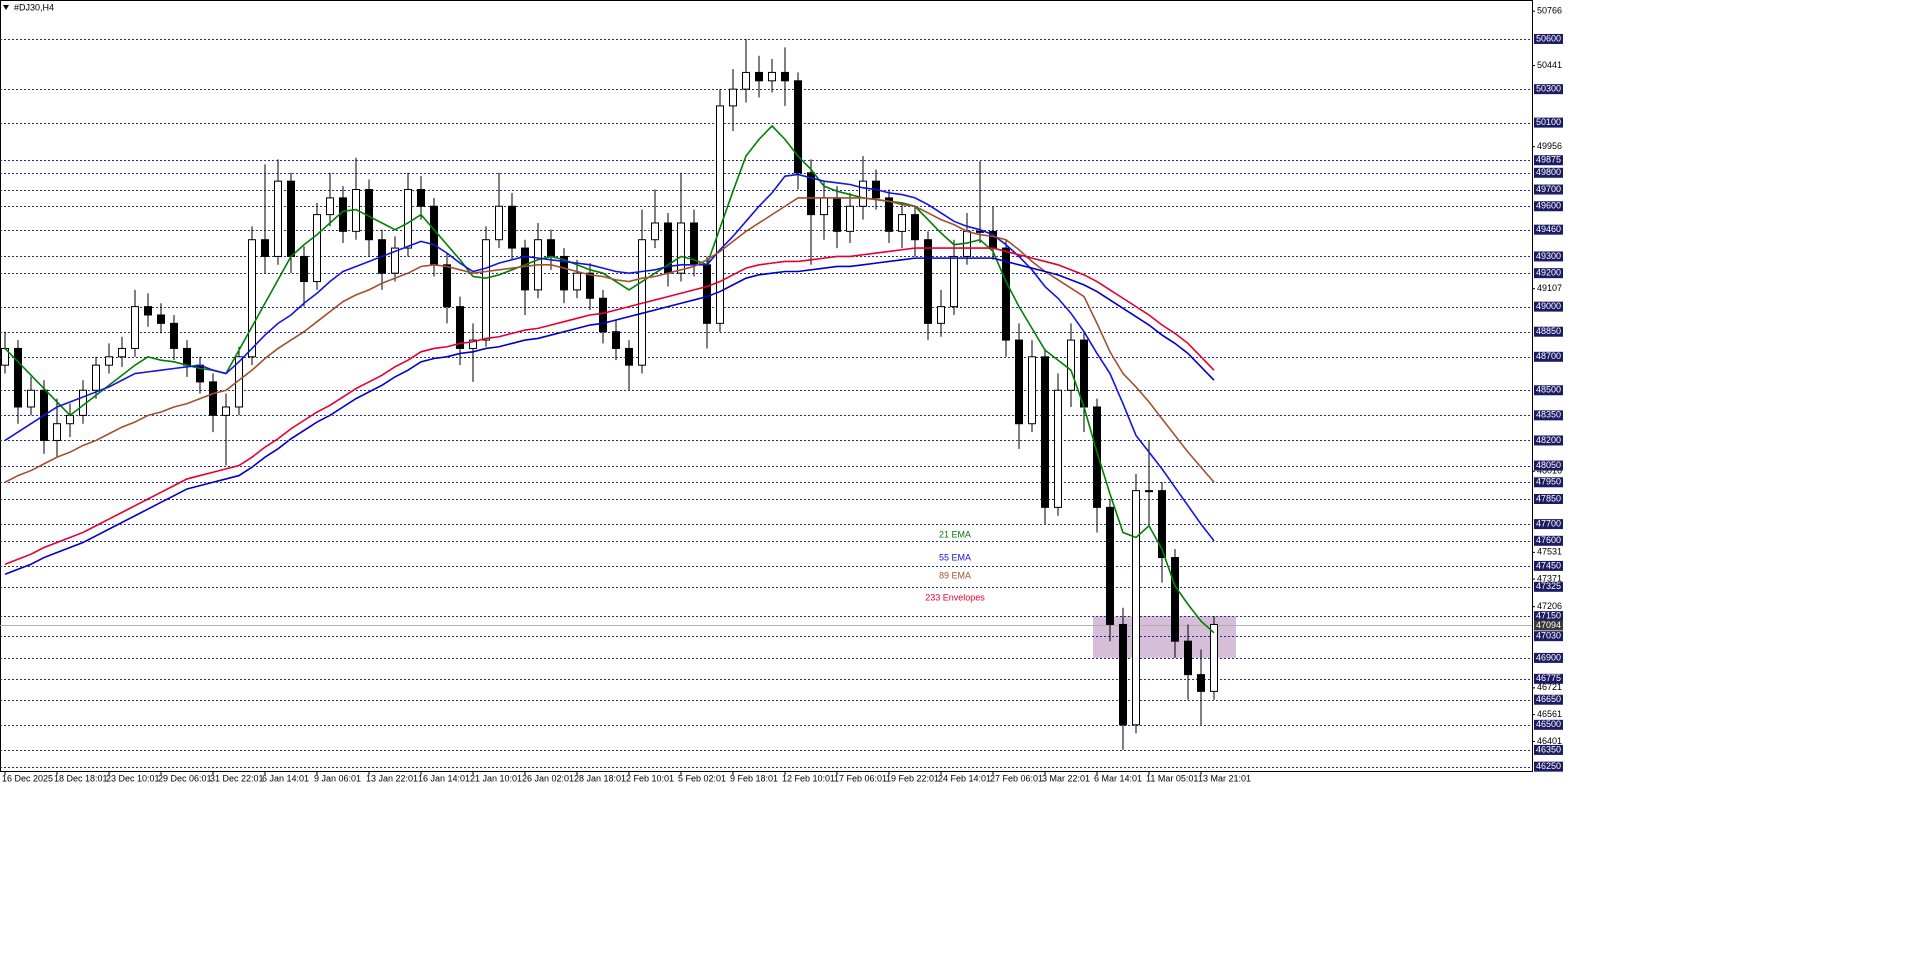 This screenshot has height=963, width=1916. I want to click on x-tick-label: 2 Feb 10:01, so click(650, 778).